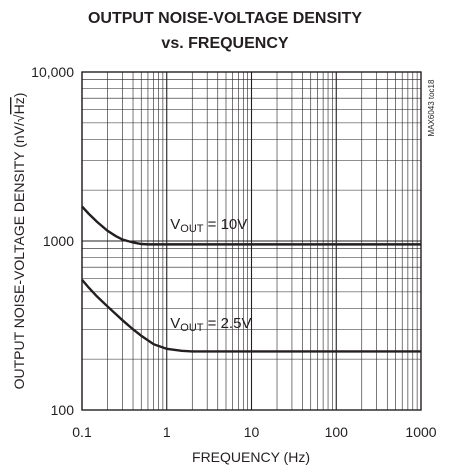  I want to click on y-tick-labels: 100 1000 10,000, so click(52, 241).